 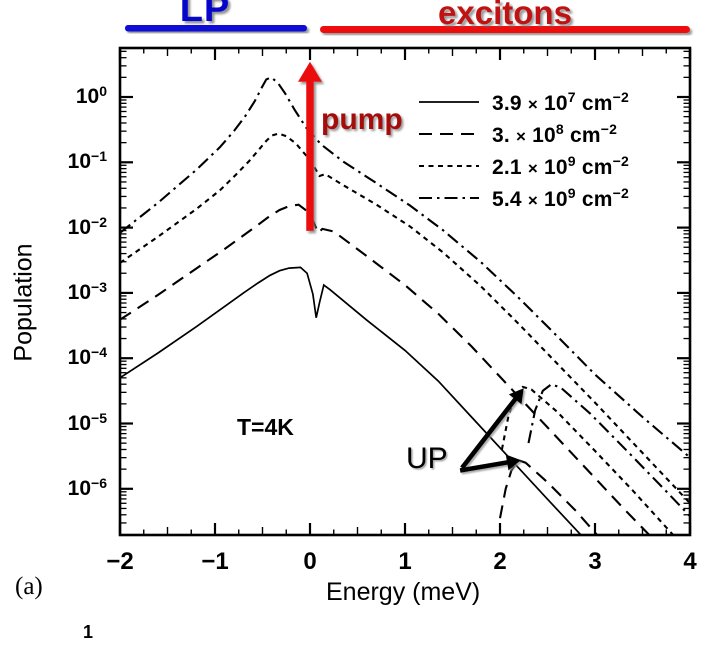 I want to click on x-tick-label: 4, so click(x=690, y=561).